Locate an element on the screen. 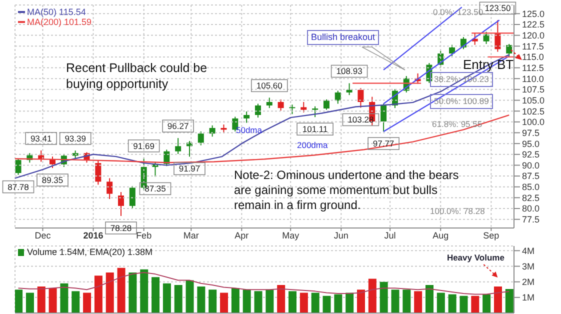  annotation: 61.8%: 95.55 is located at coordinates (458, 124).